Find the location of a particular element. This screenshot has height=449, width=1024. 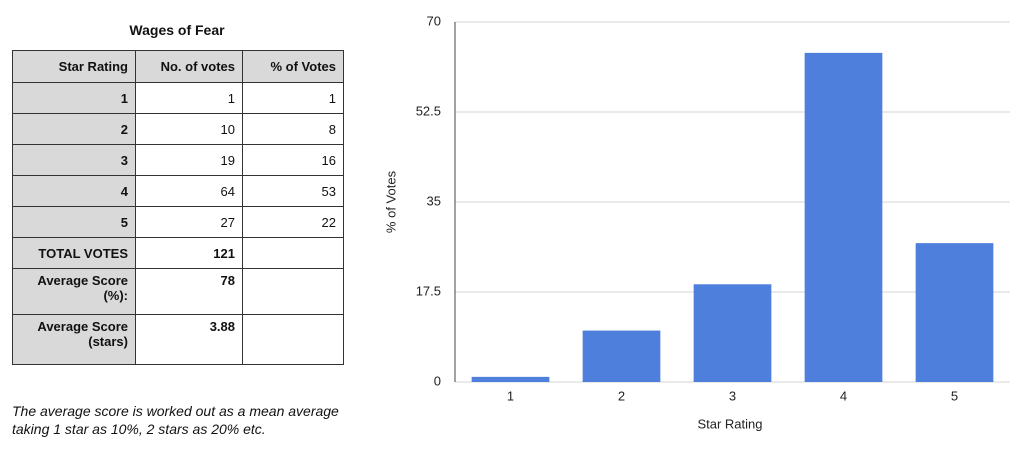

x-tick-label: 3 is located at coordinates (732, 395).